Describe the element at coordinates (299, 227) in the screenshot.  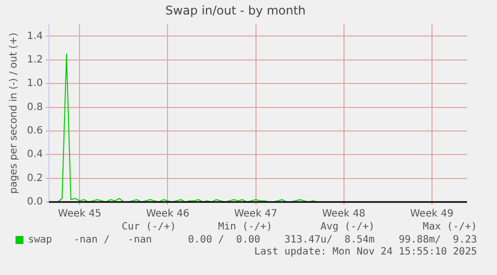
I see `text: Cur (-/+) Min (-/+) Avg (-/+) Max (-/+)` at that location.